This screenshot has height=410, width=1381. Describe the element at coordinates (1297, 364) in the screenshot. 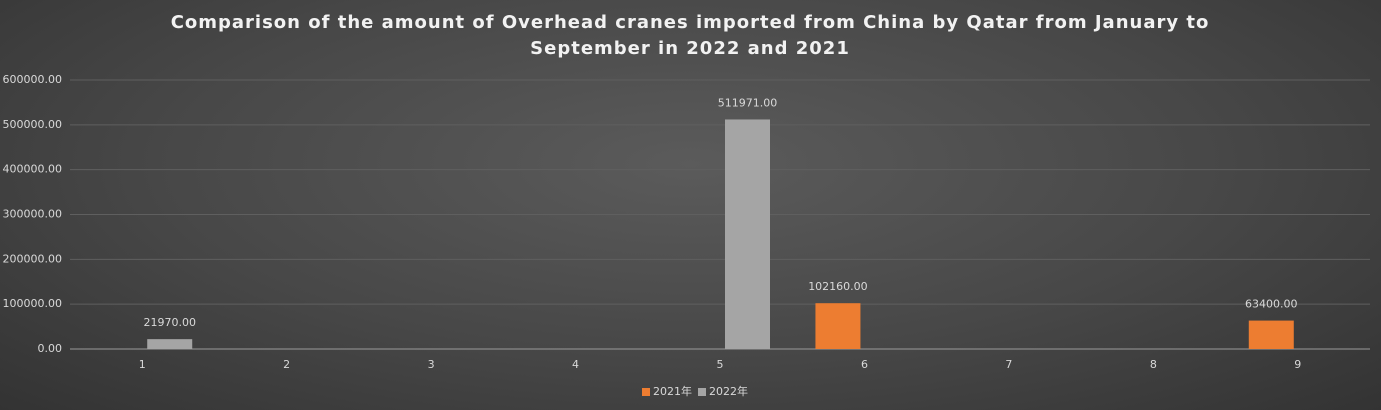

I see `x-tick-label: 9` at that location.